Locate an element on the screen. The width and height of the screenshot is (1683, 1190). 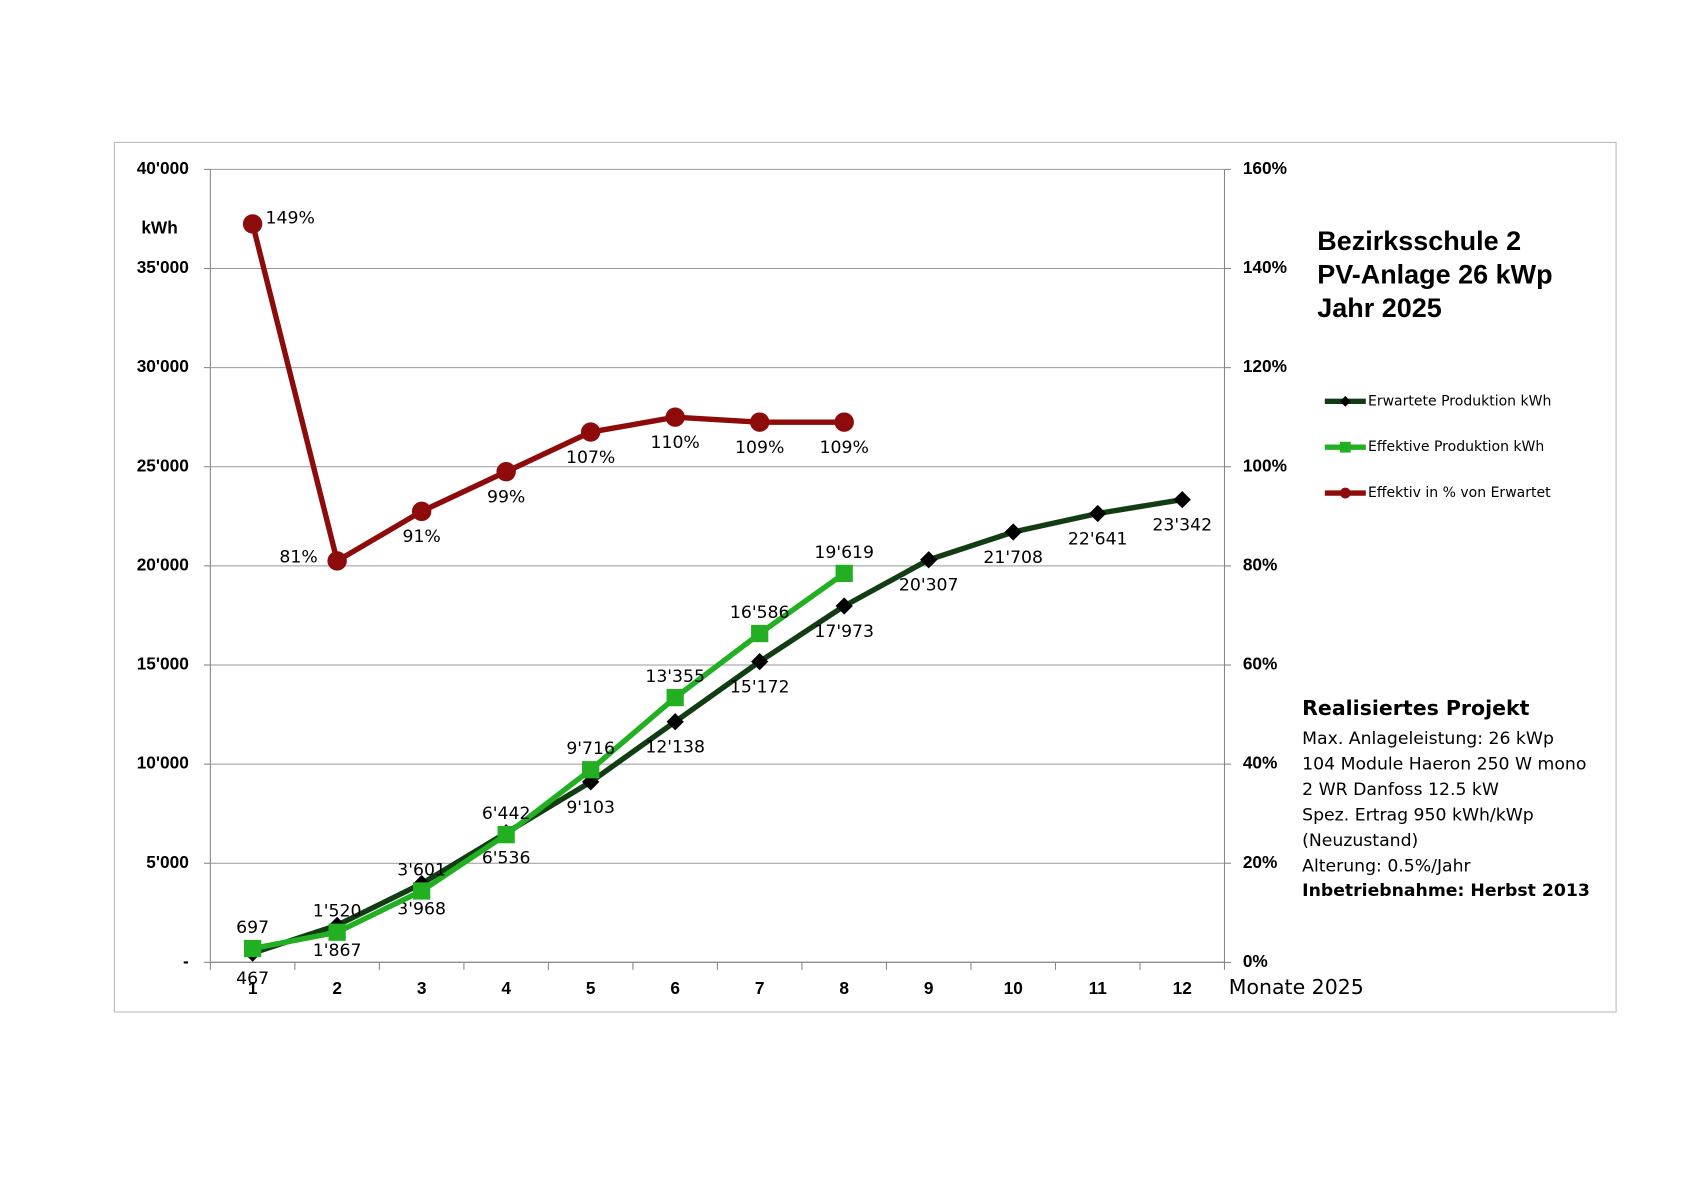
y-tick-label: 5'000 is located at coordinates (167, 862).